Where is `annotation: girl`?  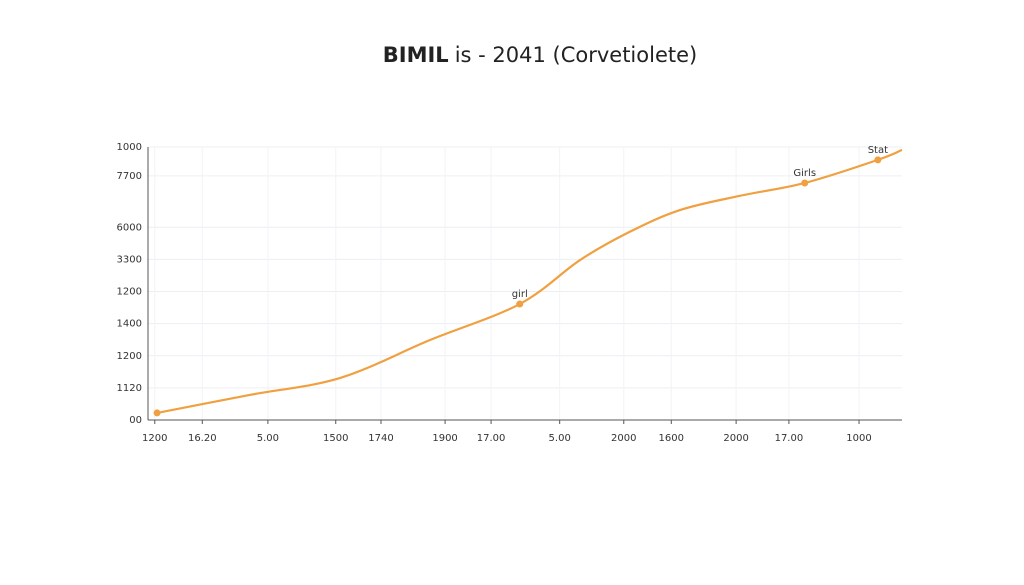
annotation: girl is located at coordinates (520, 294).